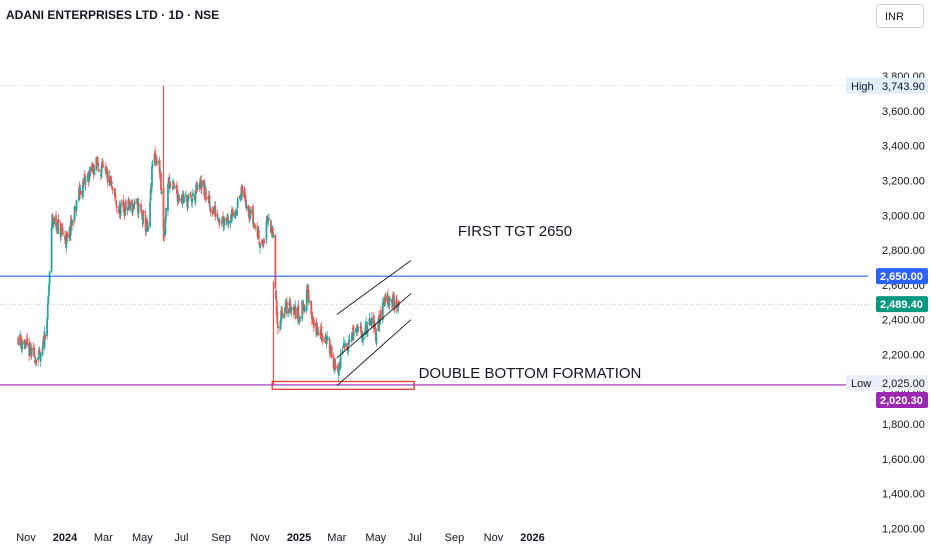 The image size is (932, 550). What do you see at coordinates (221, 538) in the screenshot?
I see `x-tick-label: Sep` at bounding box center [221, 538].